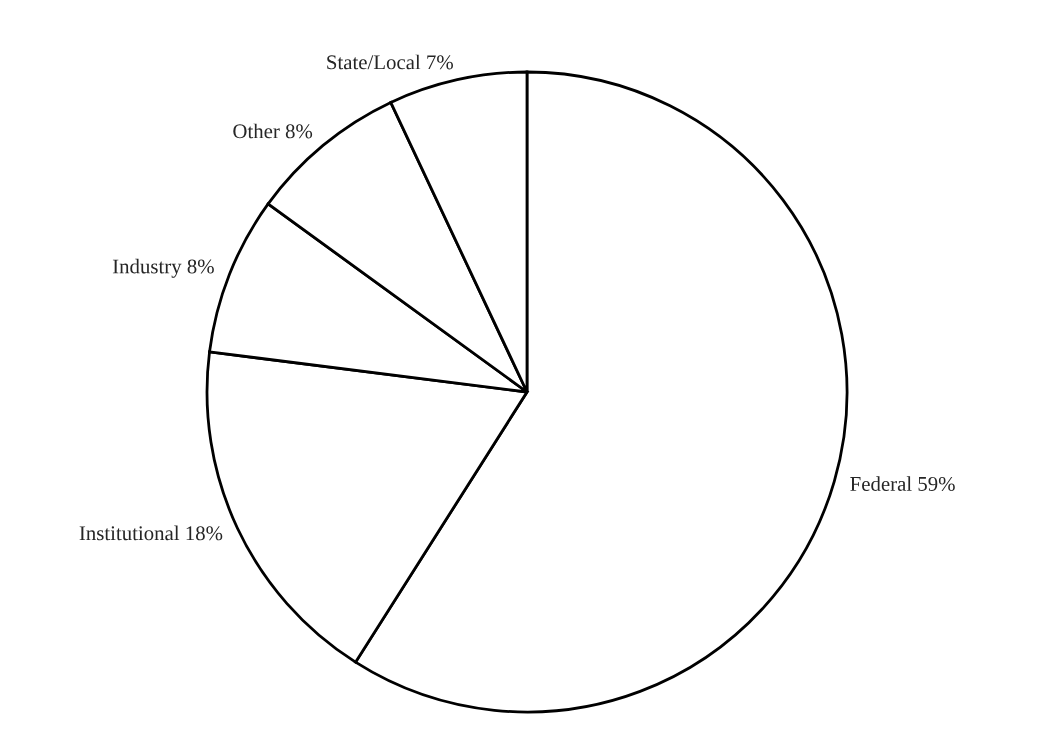 This screenshot has width=1043, height=733. What do you see at coordinates (390, 62) in the screenshot?
I see `slice-label: State/Local 7%` at bounding box center [390, 62].